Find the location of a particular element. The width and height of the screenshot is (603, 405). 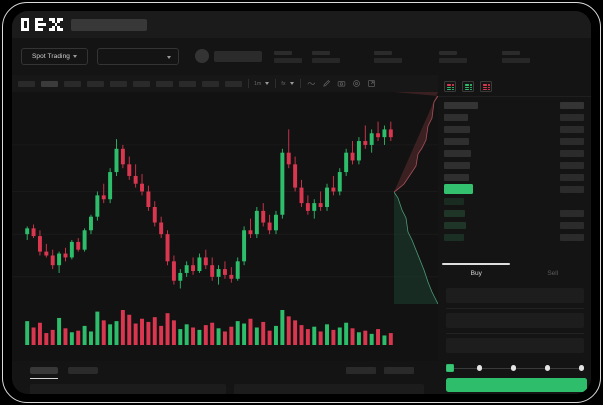

order-price-field is located at coordinates (515, 295).